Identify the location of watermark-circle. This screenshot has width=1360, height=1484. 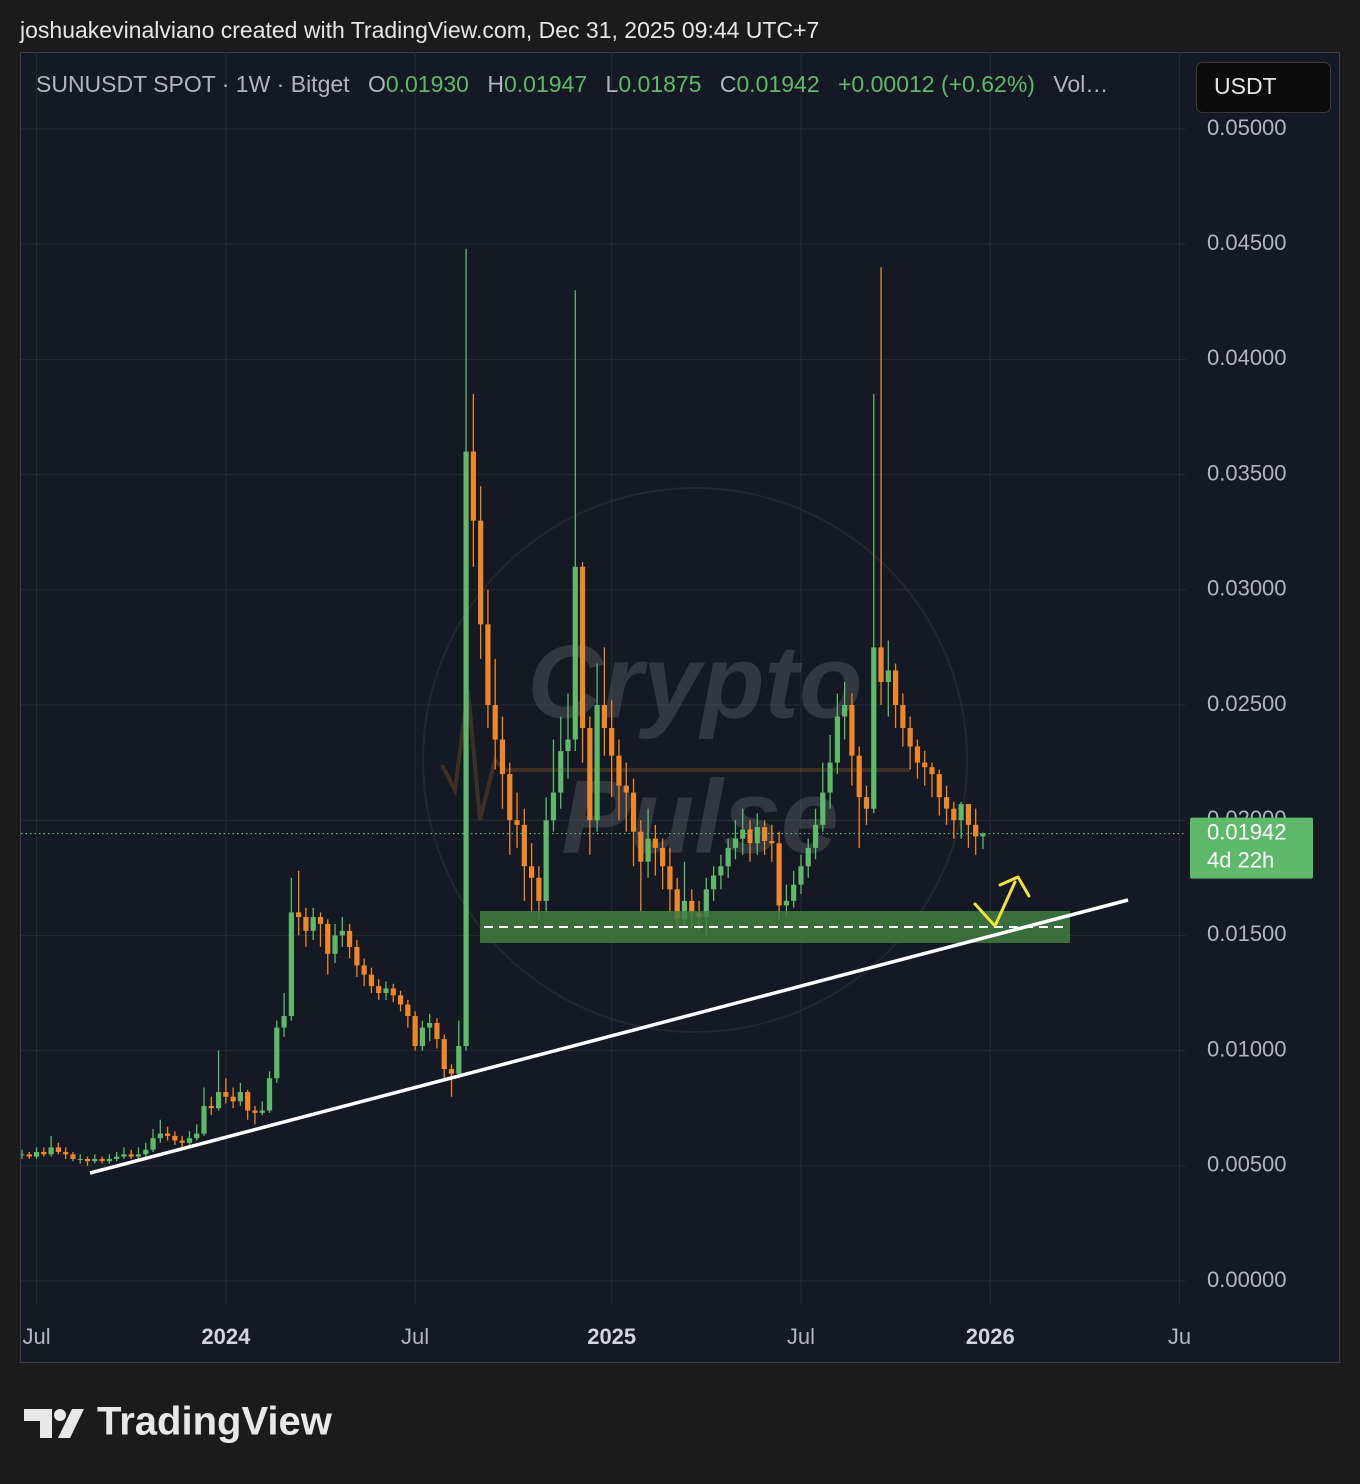
(695, 760).